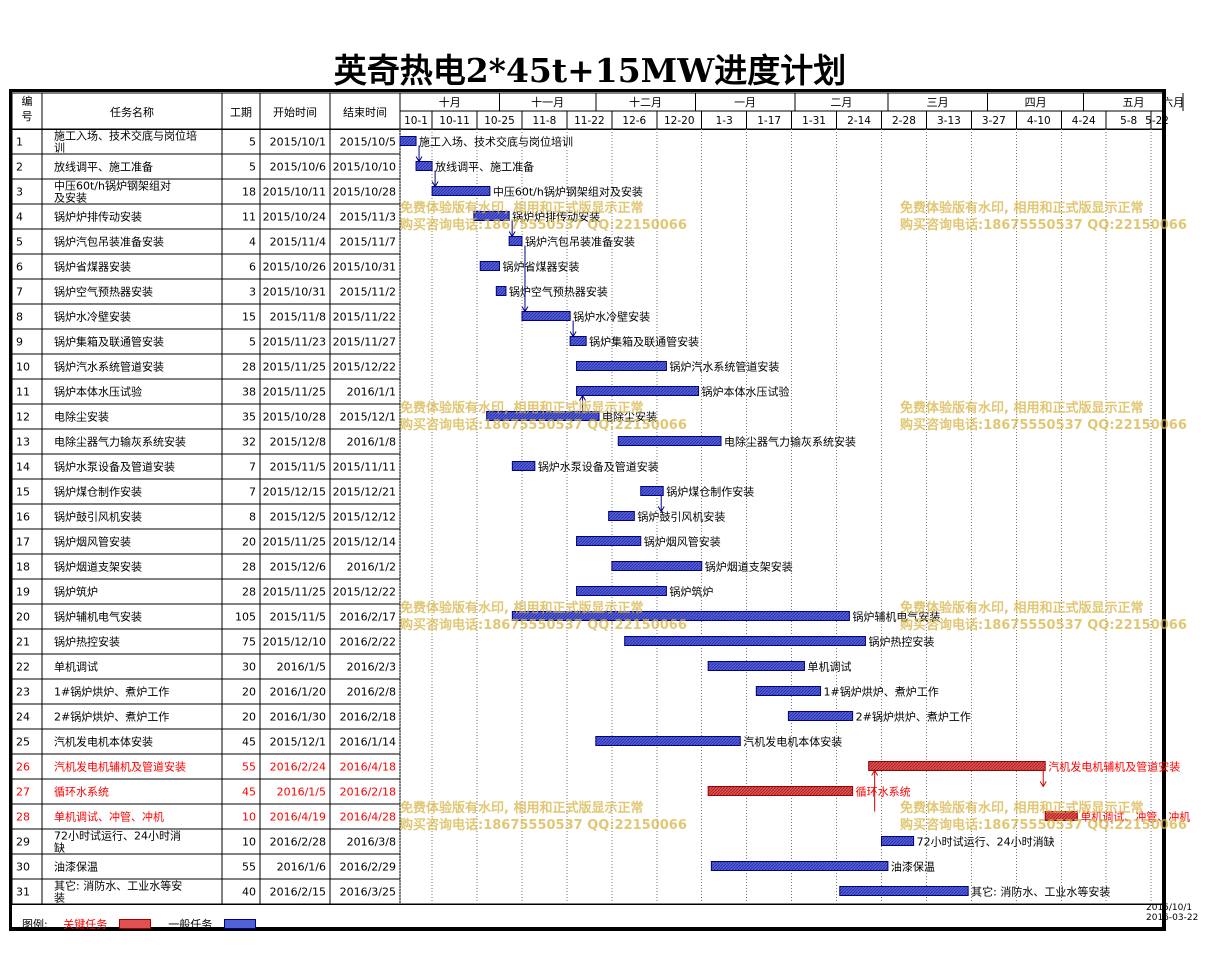 This screenshot has height=978, width=1214. I want to click on task-name: 锅炉集箱及联通管安装, so click(109, 342).